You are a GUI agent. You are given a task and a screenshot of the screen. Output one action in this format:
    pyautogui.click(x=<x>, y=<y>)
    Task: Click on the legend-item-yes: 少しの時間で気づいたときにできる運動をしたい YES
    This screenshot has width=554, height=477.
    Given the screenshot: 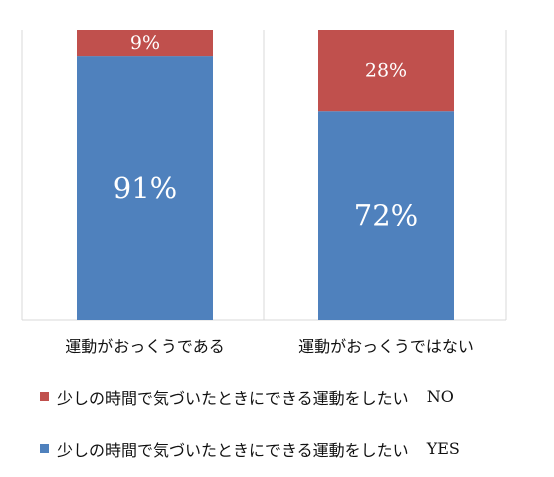 What is the action you would take?
    pyautogui.click(x=250, y=449)
    